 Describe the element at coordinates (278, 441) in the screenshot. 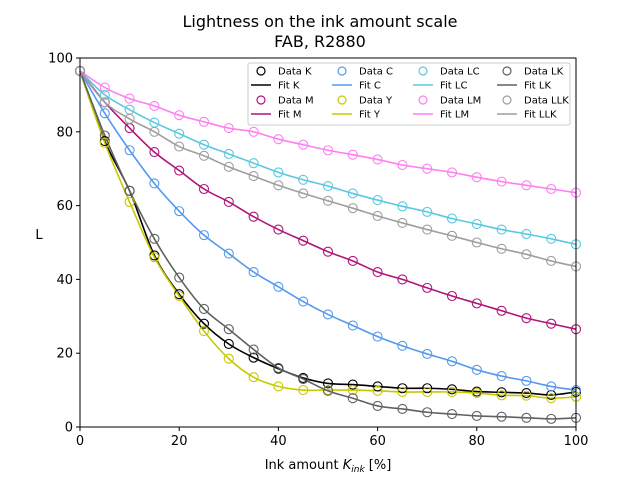

I see `x-tick-label: 40` at that location.